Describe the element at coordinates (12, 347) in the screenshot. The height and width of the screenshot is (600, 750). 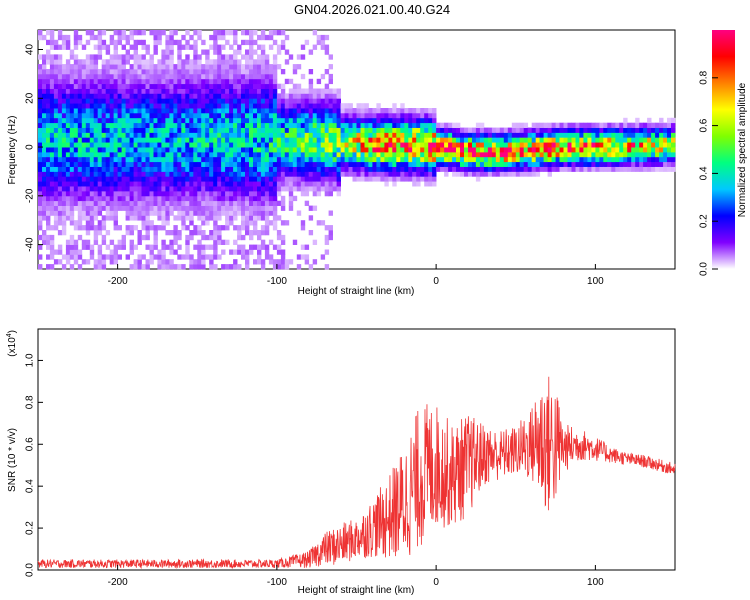
I see `snr-scale-base: (x10` at that location.